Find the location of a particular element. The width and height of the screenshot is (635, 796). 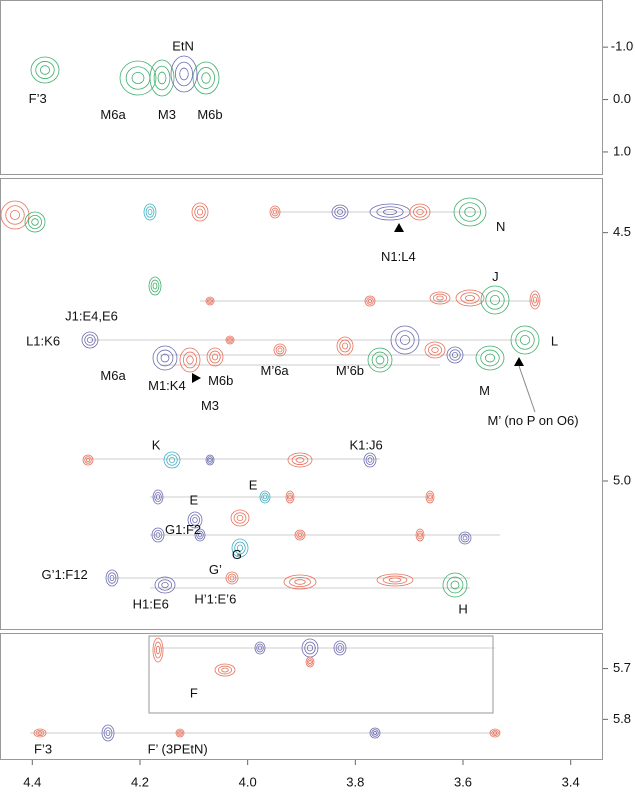

peak-label: N is located at coordinates (500, 226).